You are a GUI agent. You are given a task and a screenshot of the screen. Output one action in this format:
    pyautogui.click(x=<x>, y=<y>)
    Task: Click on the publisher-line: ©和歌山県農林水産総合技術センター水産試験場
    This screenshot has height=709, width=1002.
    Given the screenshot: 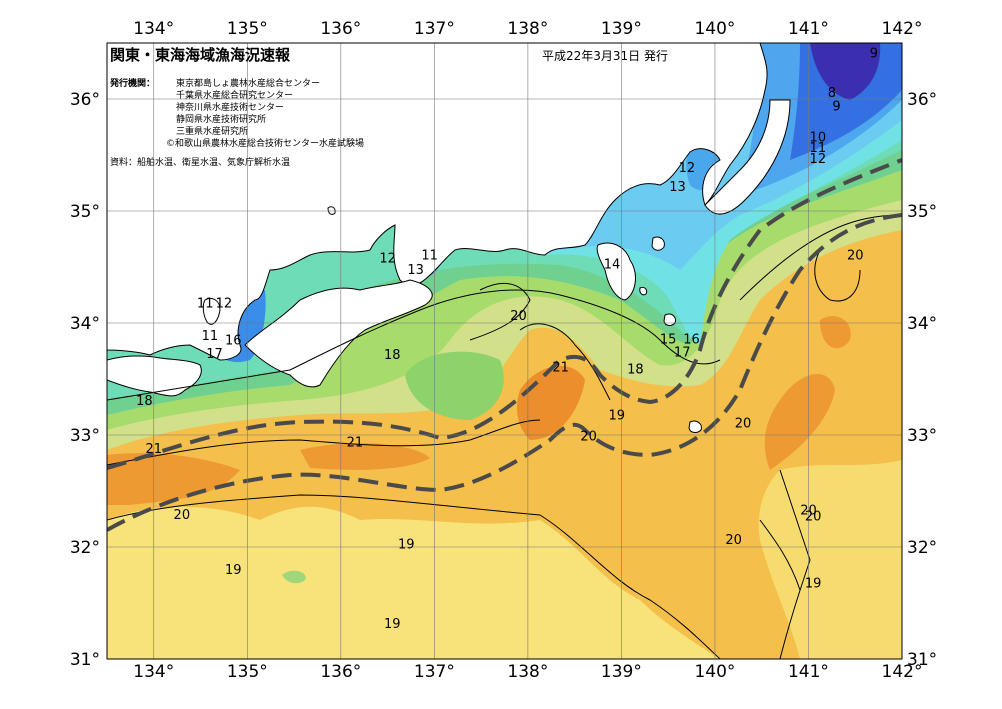 What is the action you would take?
    pyautogui.click(x=265, y=143)
    